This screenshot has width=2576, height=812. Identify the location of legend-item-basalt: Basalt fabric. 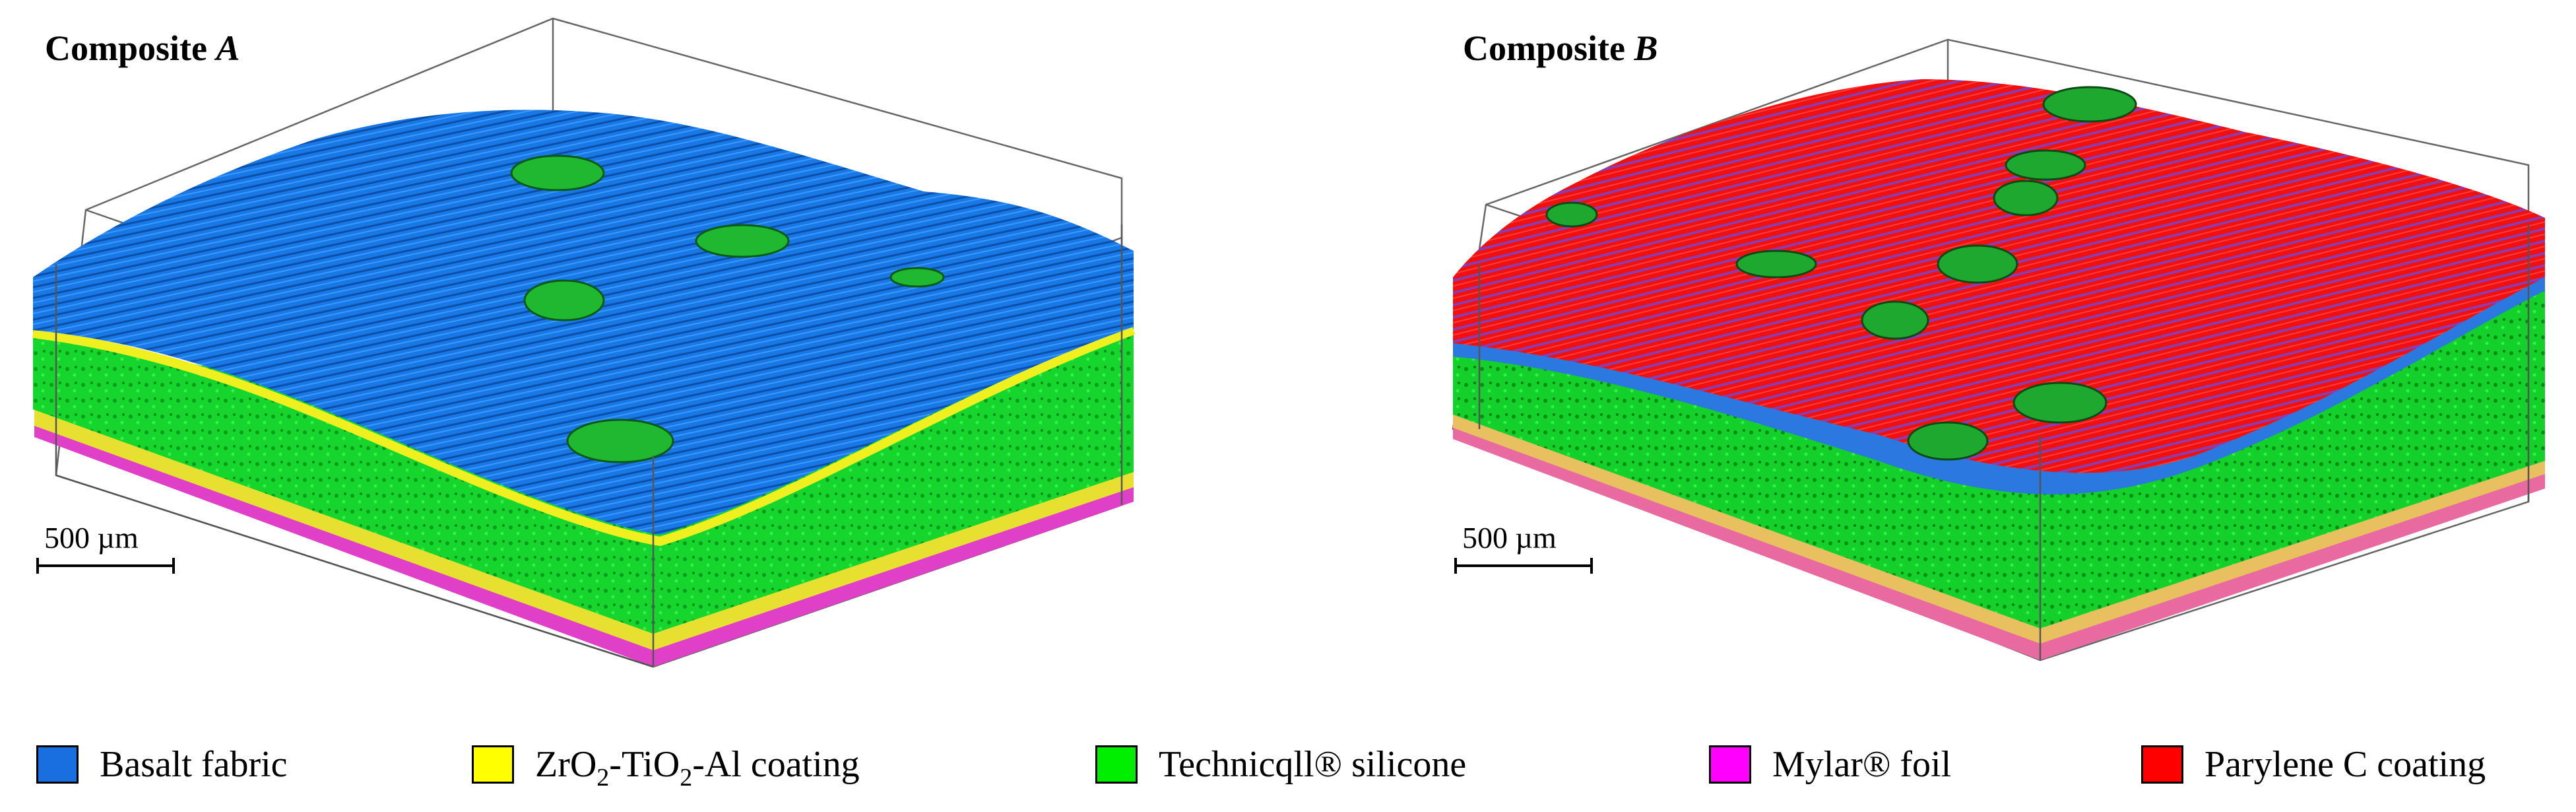
(162, 765).